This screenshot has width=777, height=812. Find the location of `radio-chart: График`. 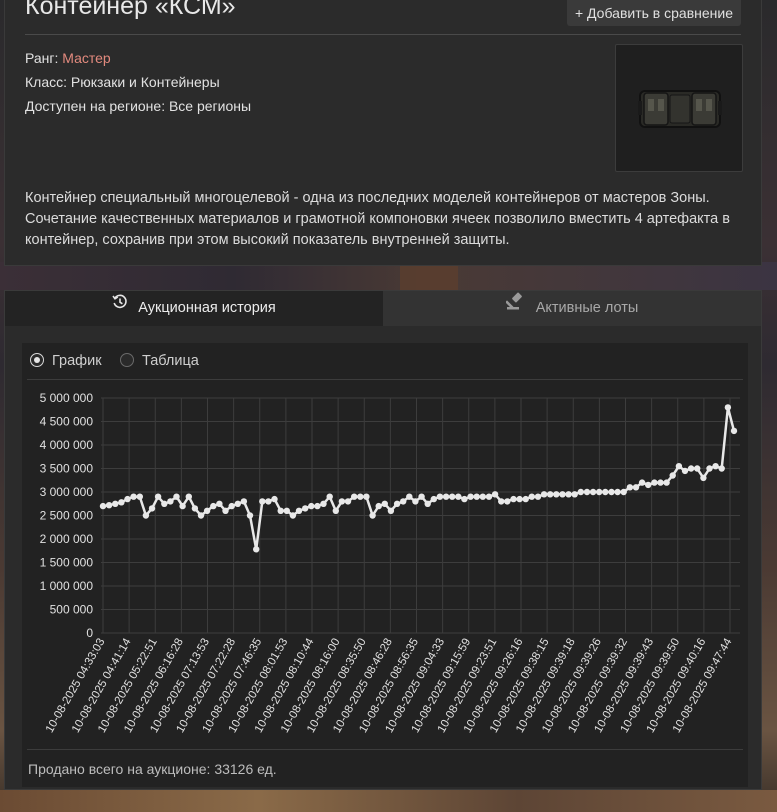

radio-chart: График is located at coordinates (66, 362).